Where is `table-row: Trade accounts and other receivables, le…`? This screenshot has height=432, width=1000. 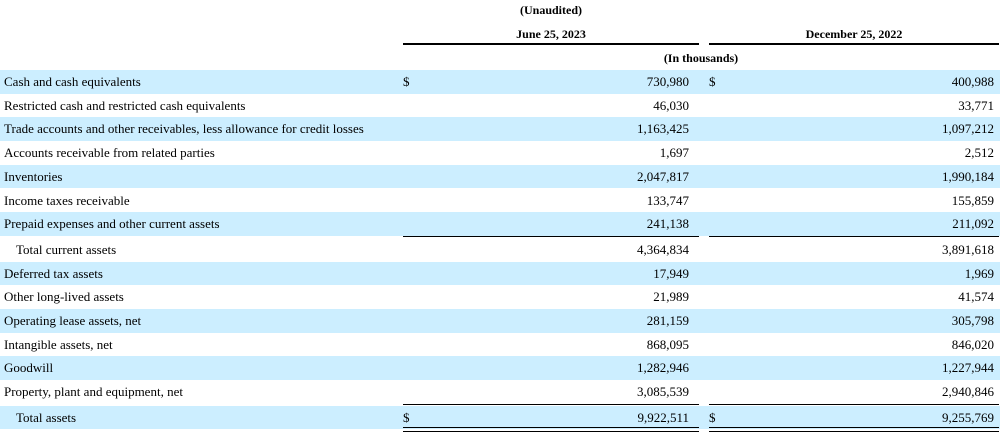 table-row: Trade accounts and other receivables, le… is located at coordinates (500, 129).